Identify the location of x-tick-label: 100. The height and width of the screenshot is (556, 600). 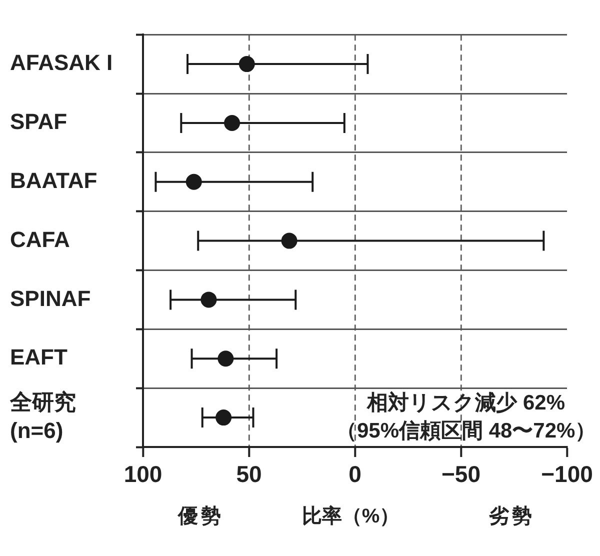
(143, 474).